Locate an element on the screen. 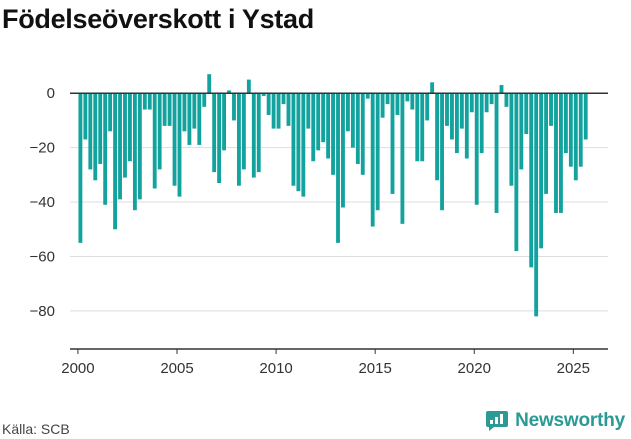 The height and width of the screenshot is (439, 631). y-tick-label: −40 is located at coordinates (42, 202).